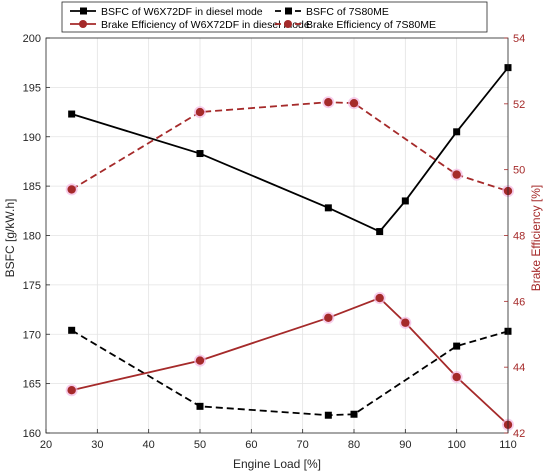 The height and width of the screenshot is (473, 550). Describe the element at coordinates (519, 171) in the screenshot. I see `y-right-tick-label: 50` at that location.